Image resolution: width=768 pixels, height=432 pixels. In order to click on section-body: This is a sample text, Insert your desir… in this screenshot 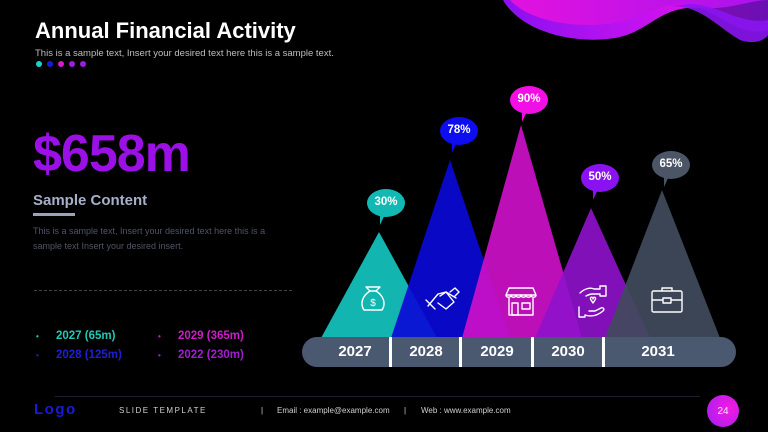, I will do `click(149, 238)`.